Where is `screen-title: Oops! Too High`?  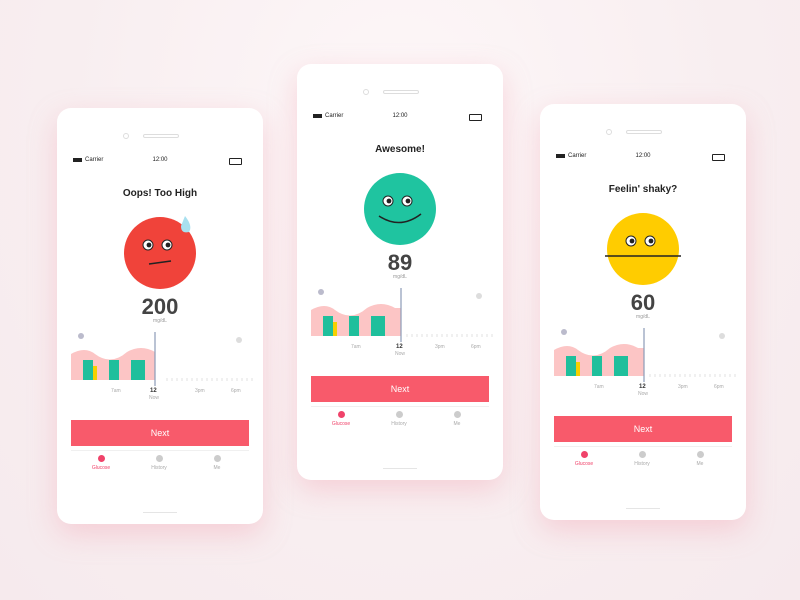
screen-title: Oops! Too High is located at coordinates (160, 193).